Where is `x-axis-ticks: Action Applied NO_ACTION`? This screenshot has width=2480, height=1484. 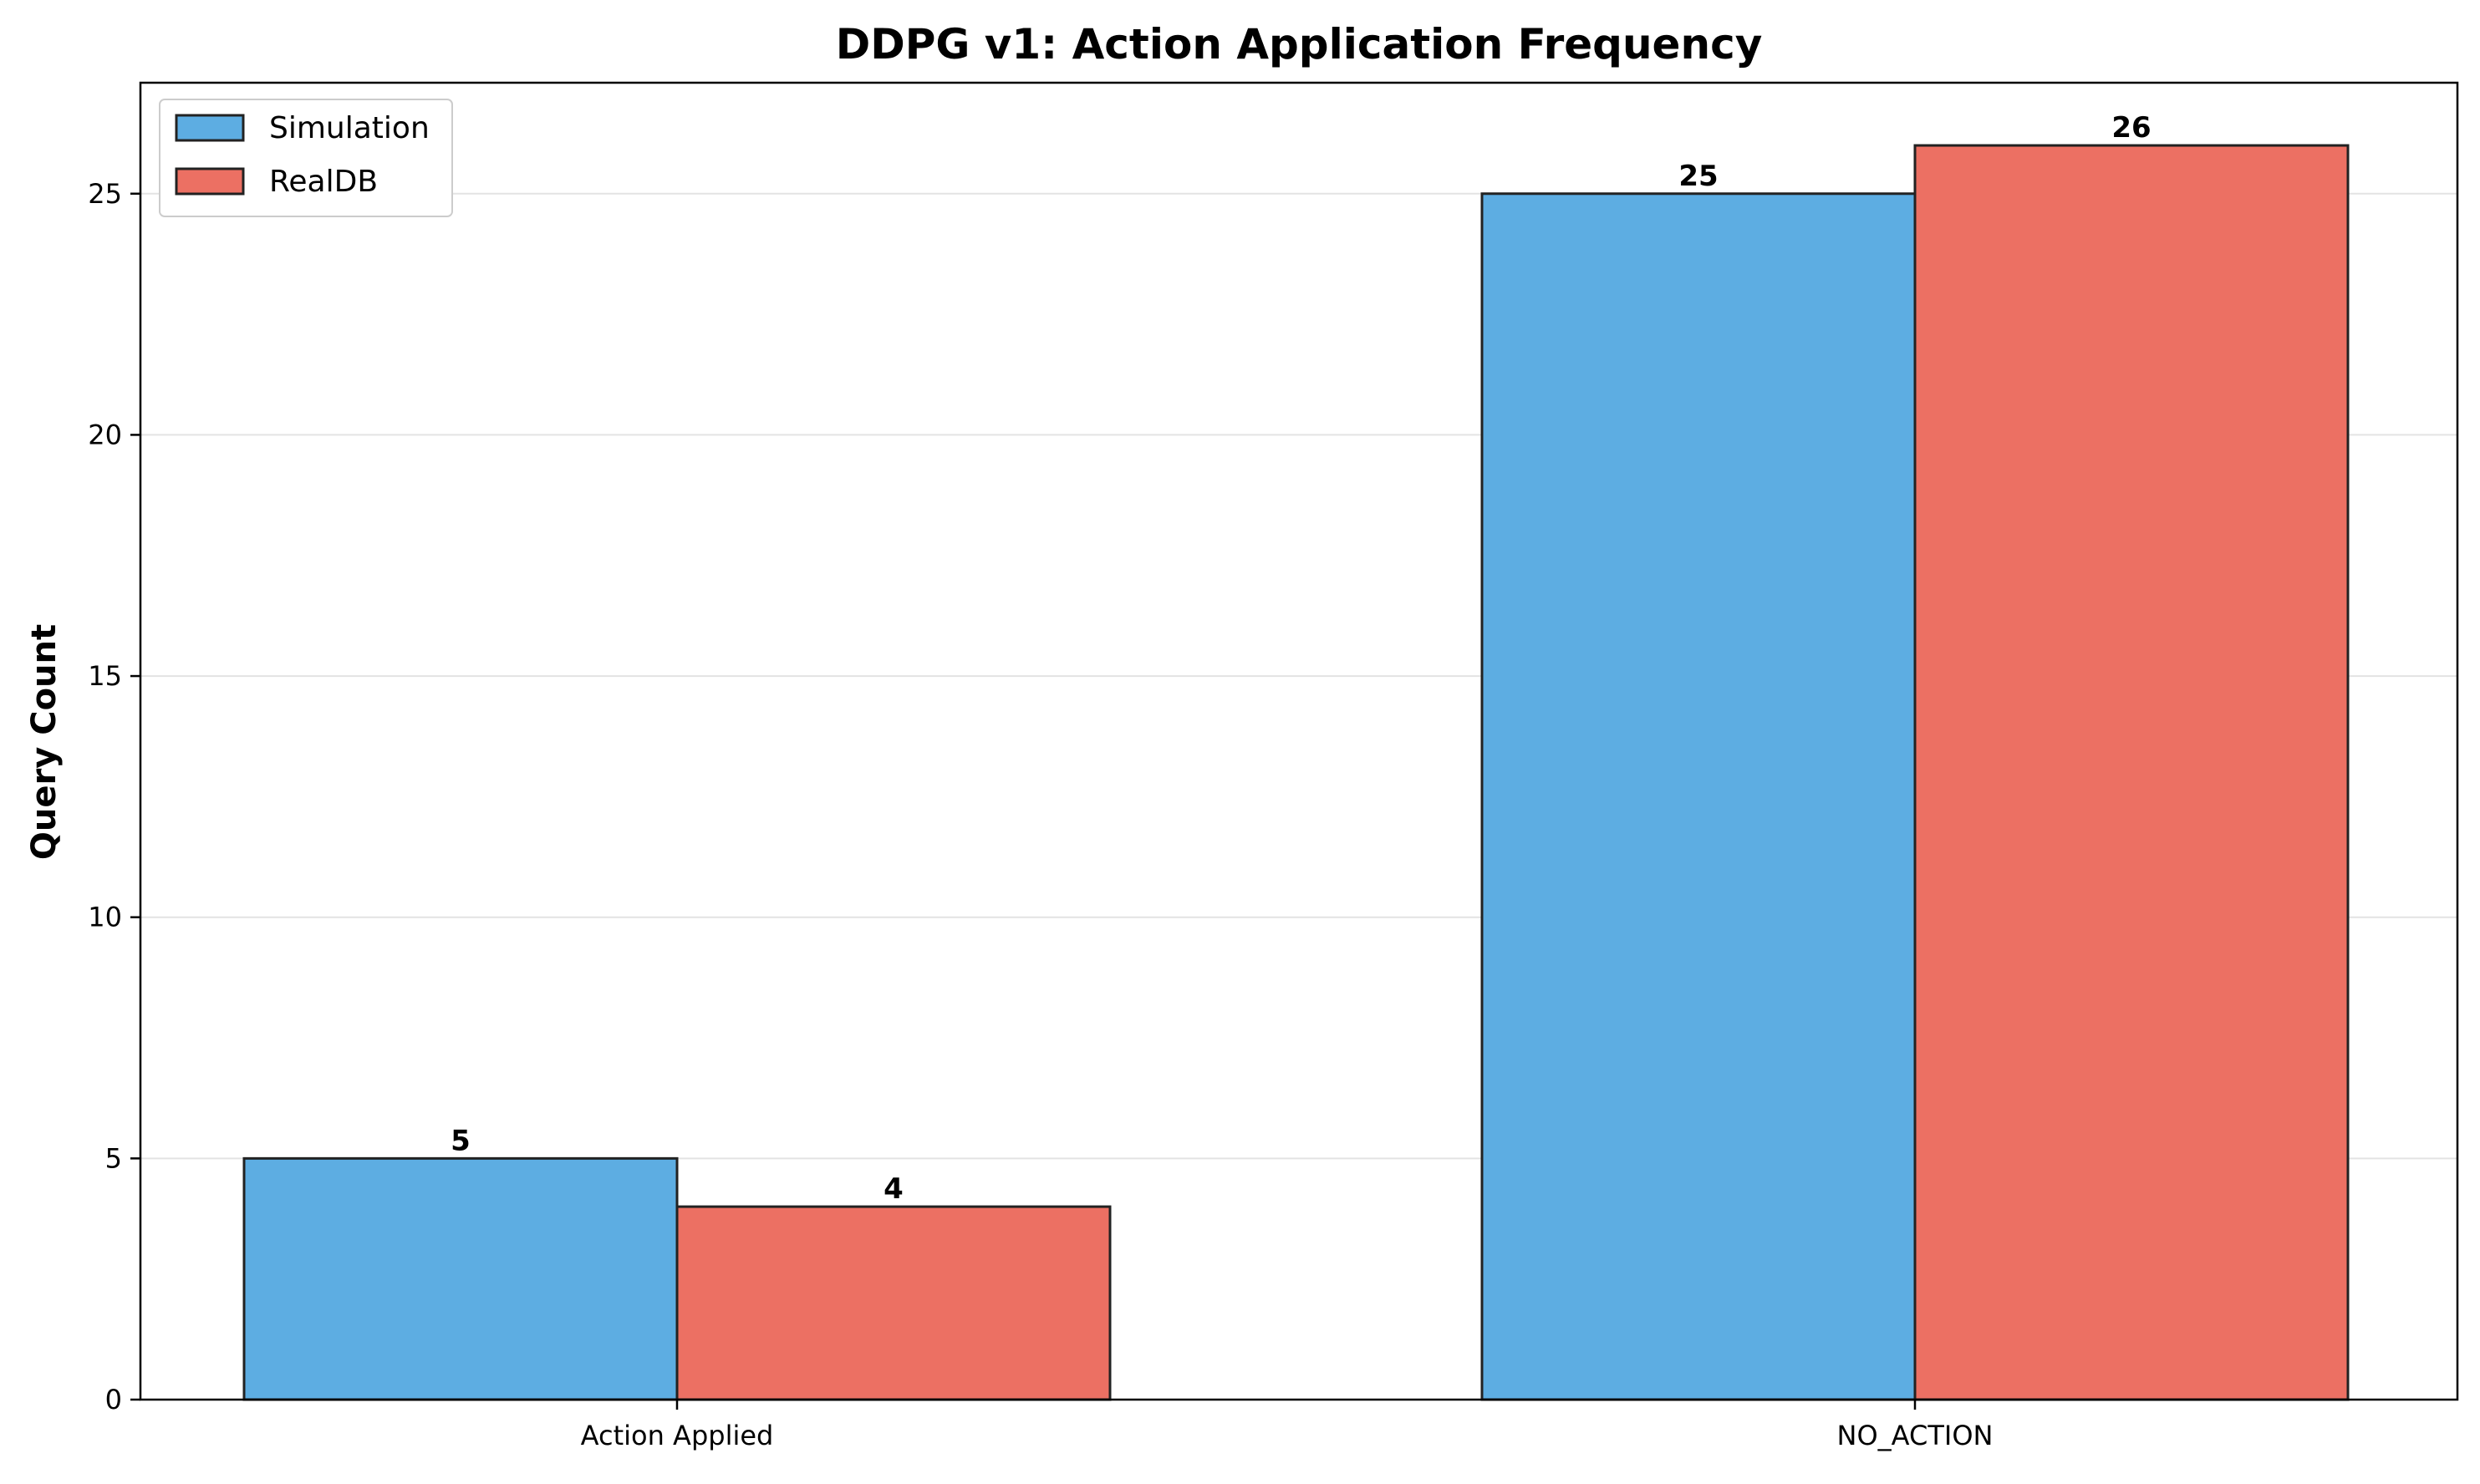 x-axis-ticks: Action Applied NO_ACTION is located at coordinates (1287, 1425).